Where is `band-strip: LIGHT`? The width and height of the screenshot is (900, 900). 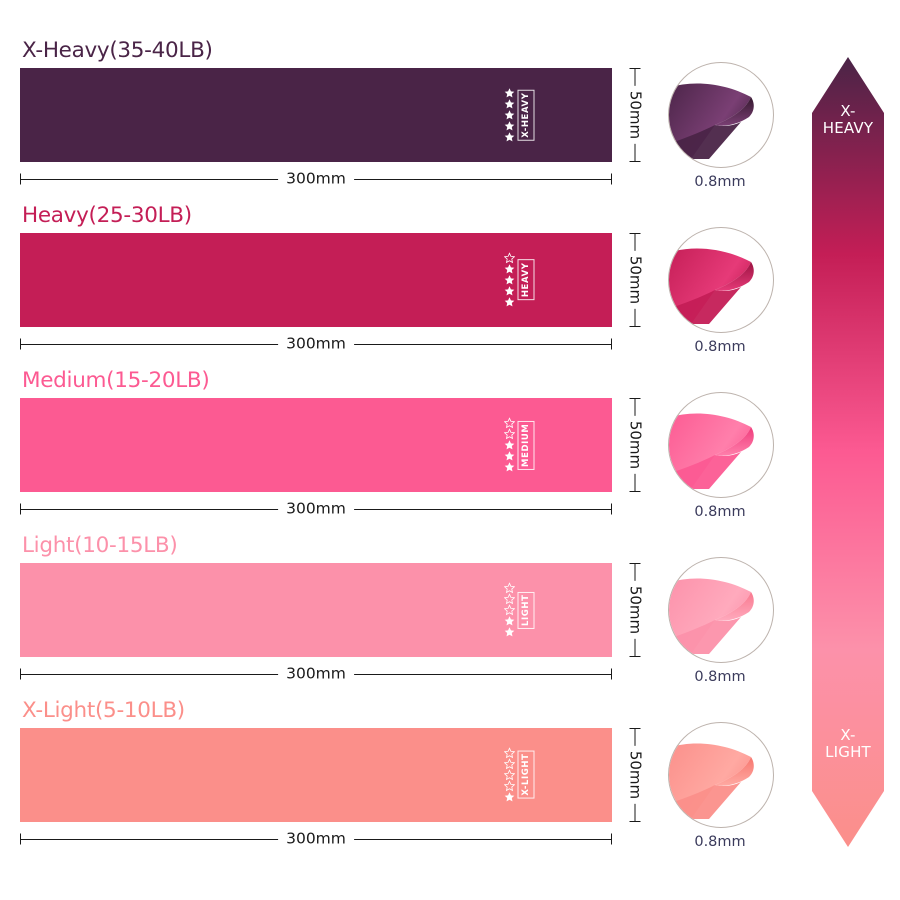
band-strip: LIGHT is located at coordinates (316, 610).